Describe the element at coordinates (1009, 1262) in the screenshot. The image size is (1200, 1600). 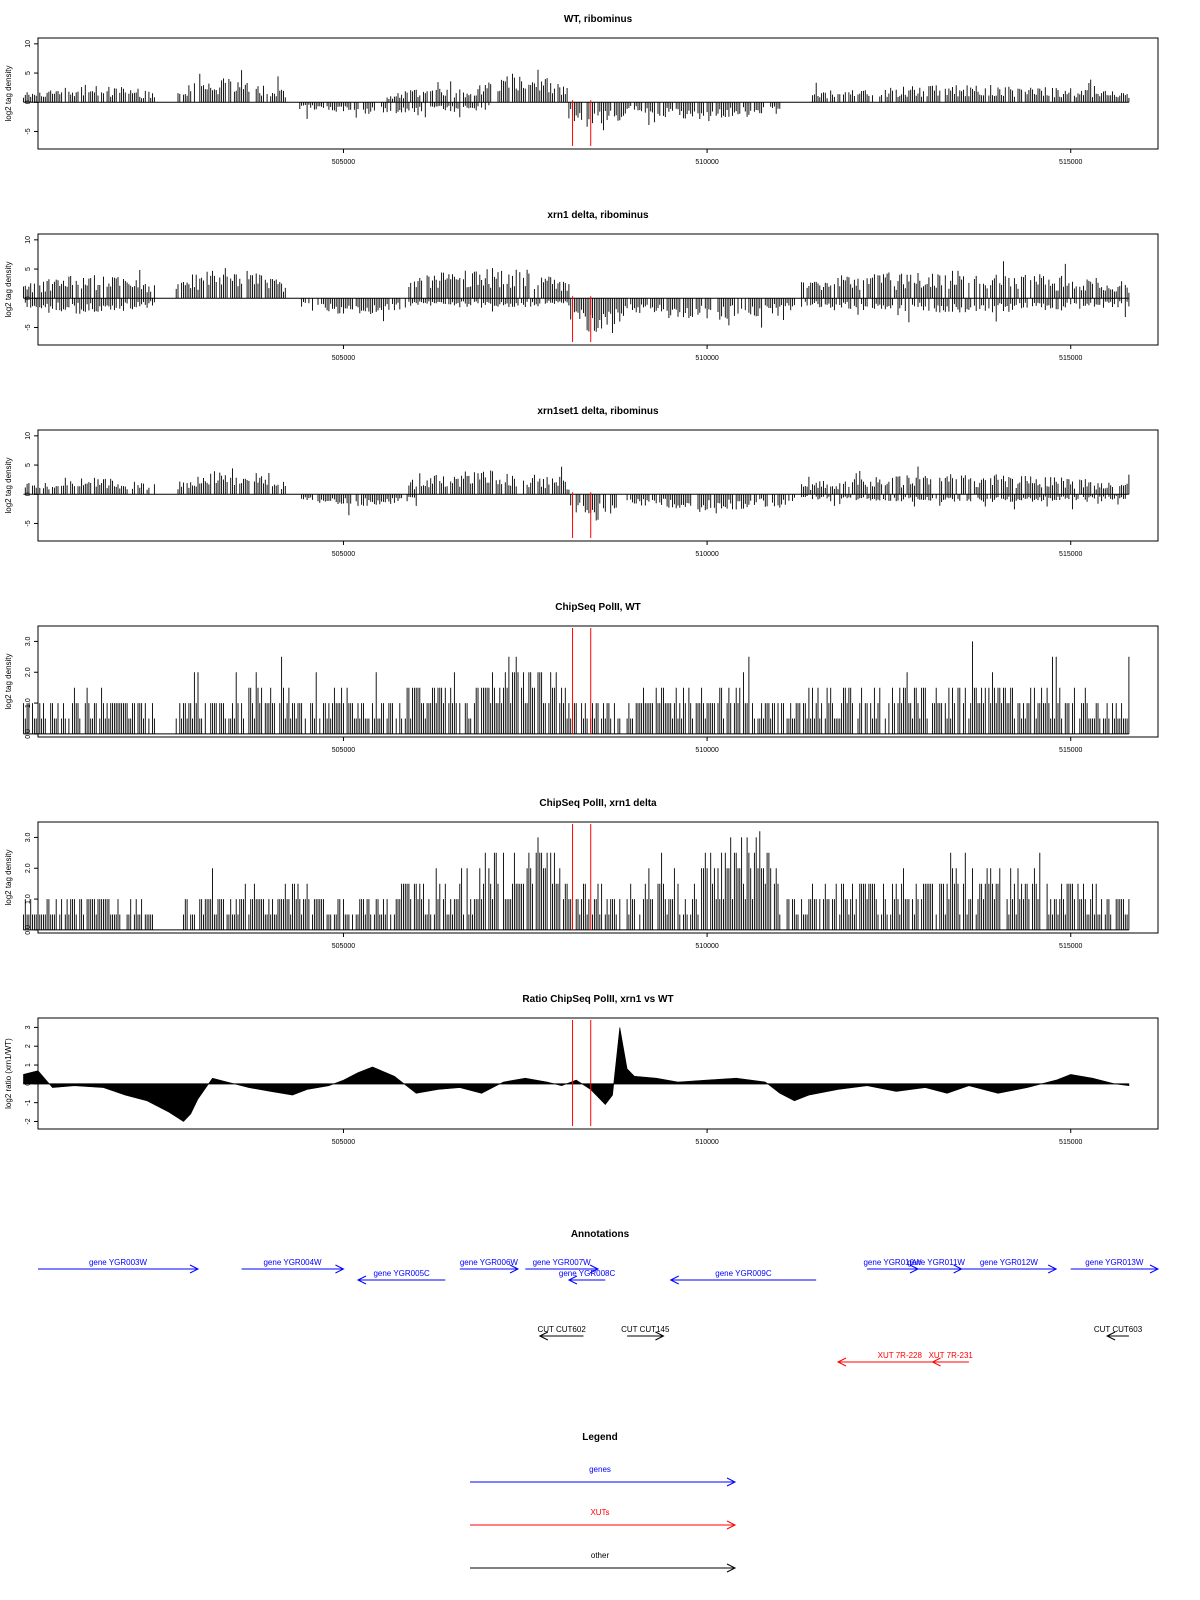
I see `annotation-label: gene YGR012W` at that location.